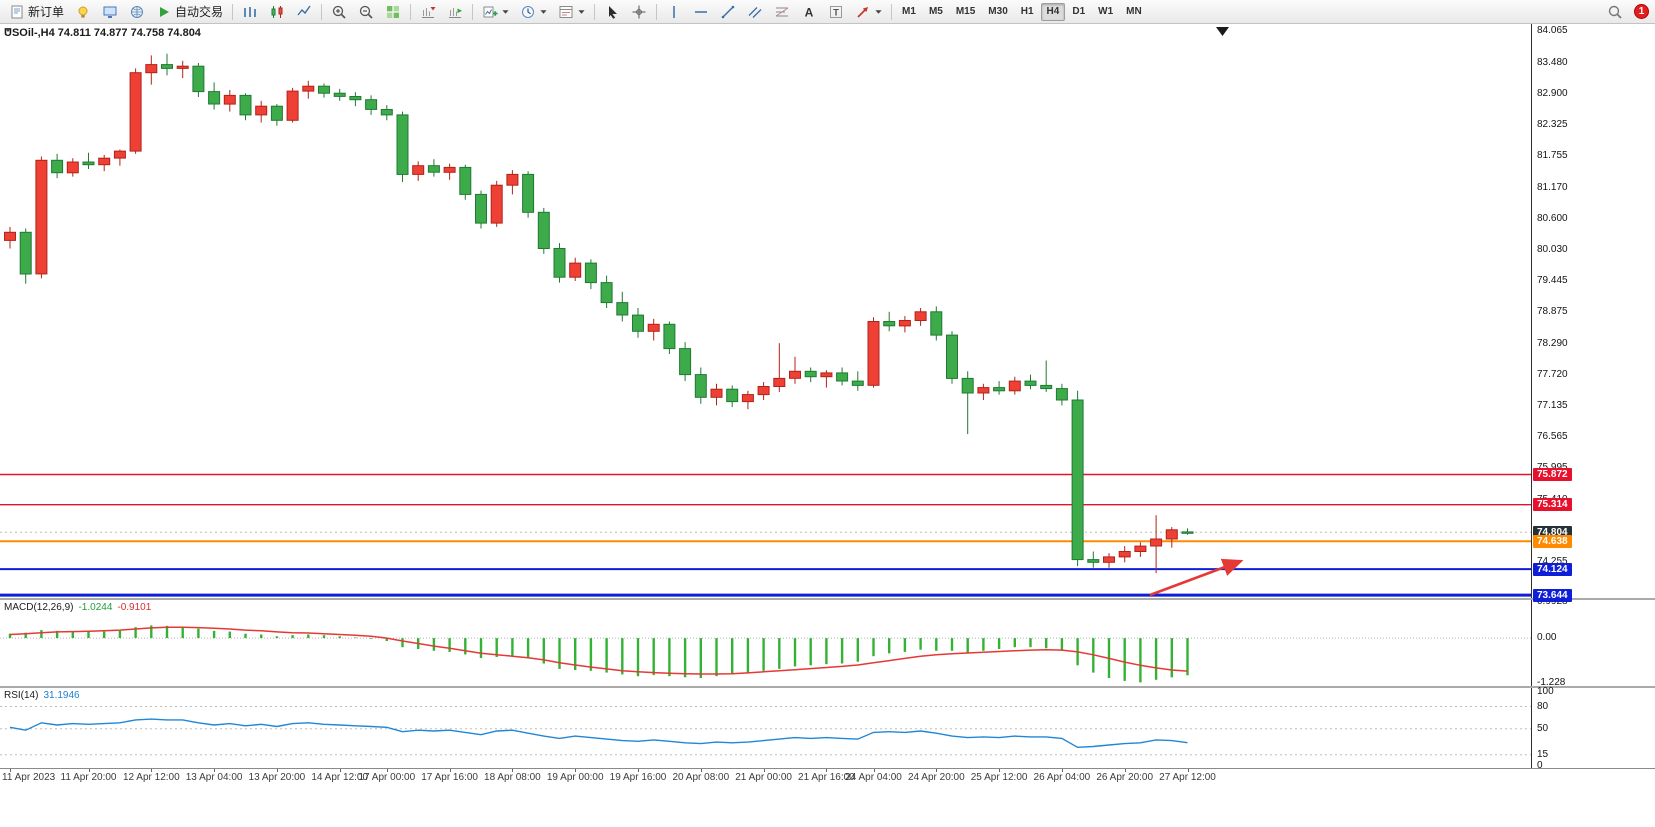  I want to click on template-icon, so click(566, 12).